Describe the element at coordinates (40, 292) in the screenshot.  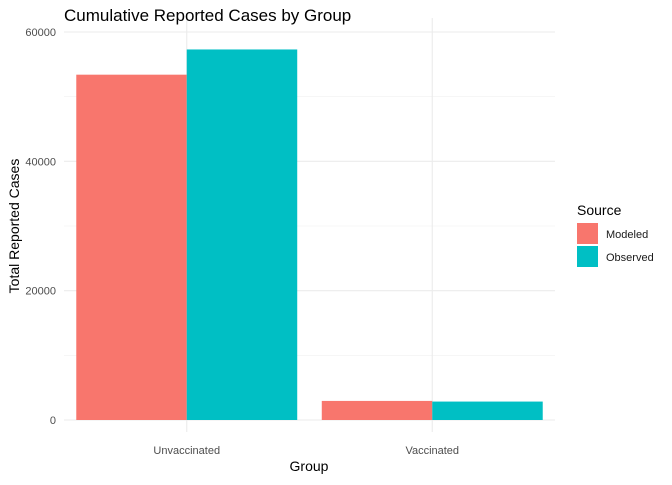
I see `y-tick-label: 20000` at that location.